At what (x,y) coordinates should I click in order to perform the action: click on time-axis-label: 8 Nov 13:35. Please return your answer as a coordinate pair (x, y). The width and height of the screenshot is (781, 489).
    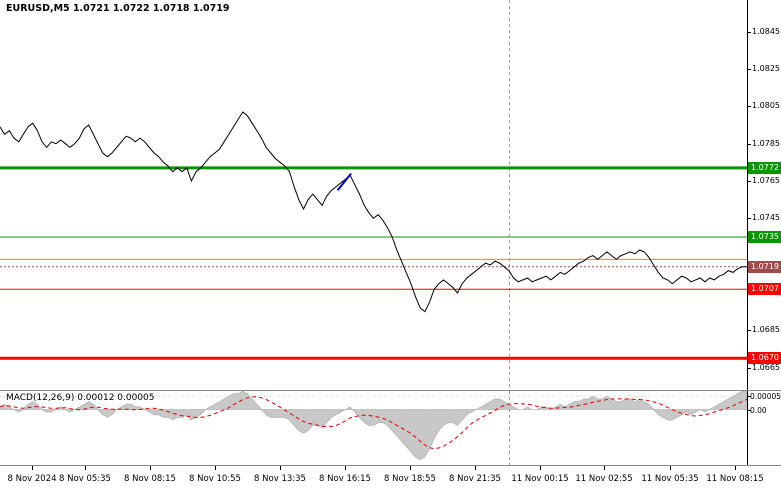
    Looking at the image, I should click on (280, 479).